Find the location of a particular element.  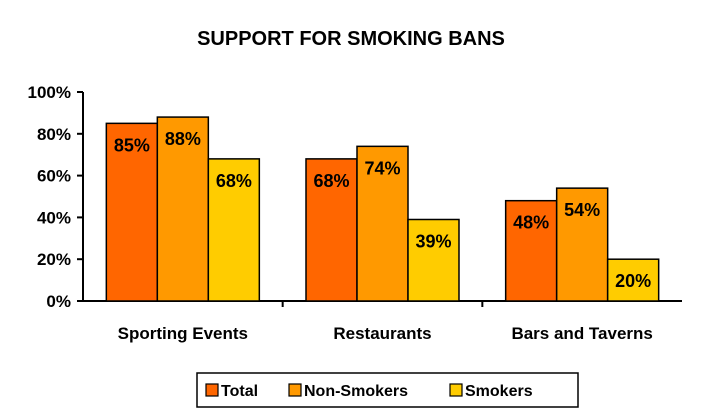

x-tick-label: Restaurants is located at coordinates (382, 333).